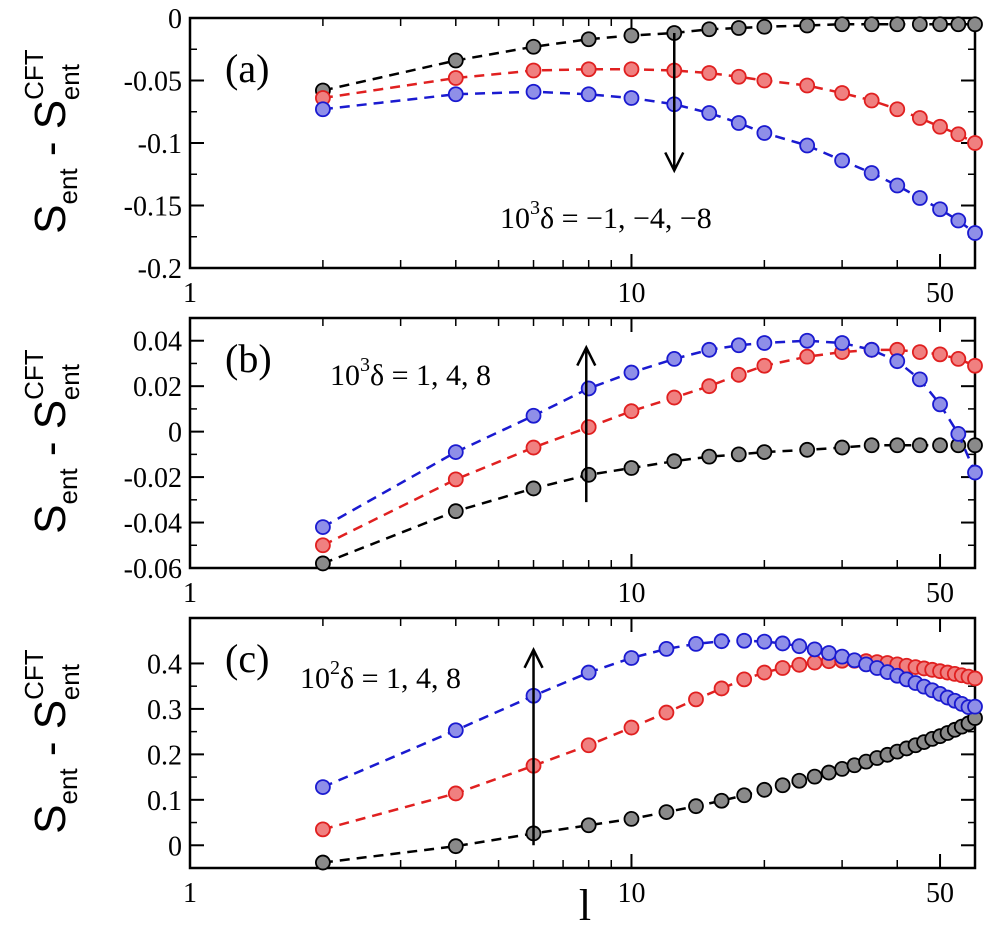 The image size is (996, 927). Describe the element at coordinates (175, 19) in the screenshot. I see `y-tick-label: 0` at that location.